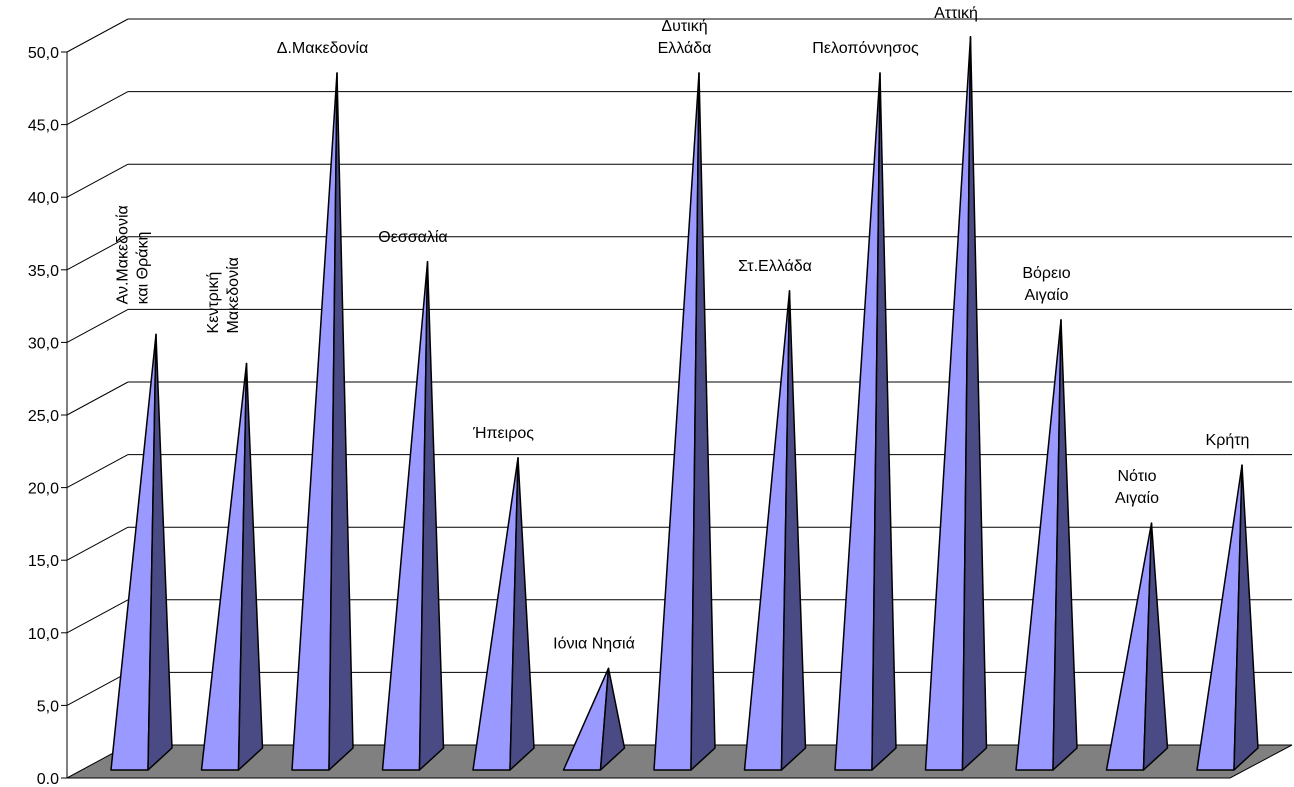  What do you see at coordinates (43, 489) in the screenshot?
I see `y-tick-label: 20,0` at bounding box center [43, 489].